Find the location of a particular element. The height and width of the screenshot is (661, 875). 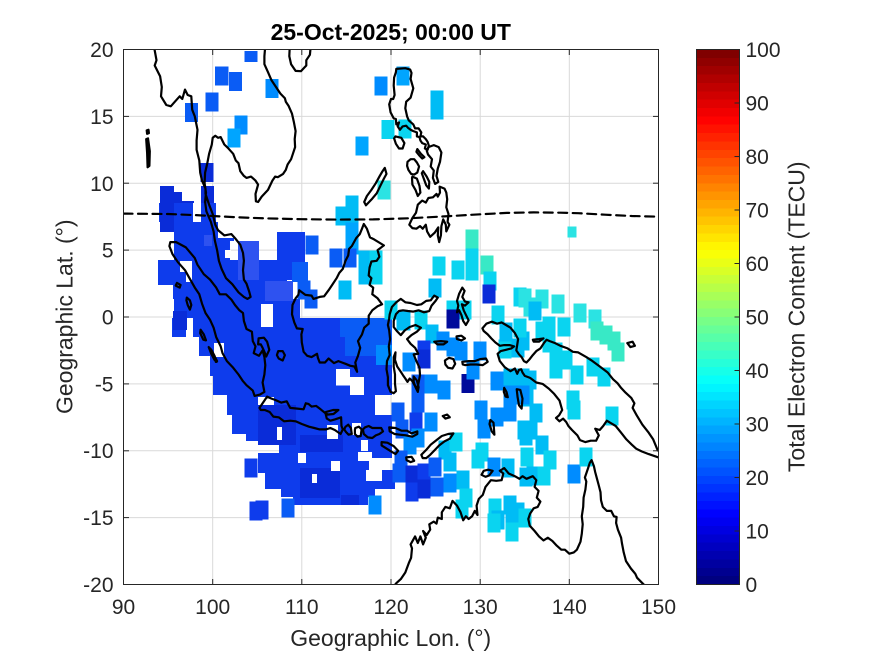

svg-text: 80 is located at coordinates (757, 157).